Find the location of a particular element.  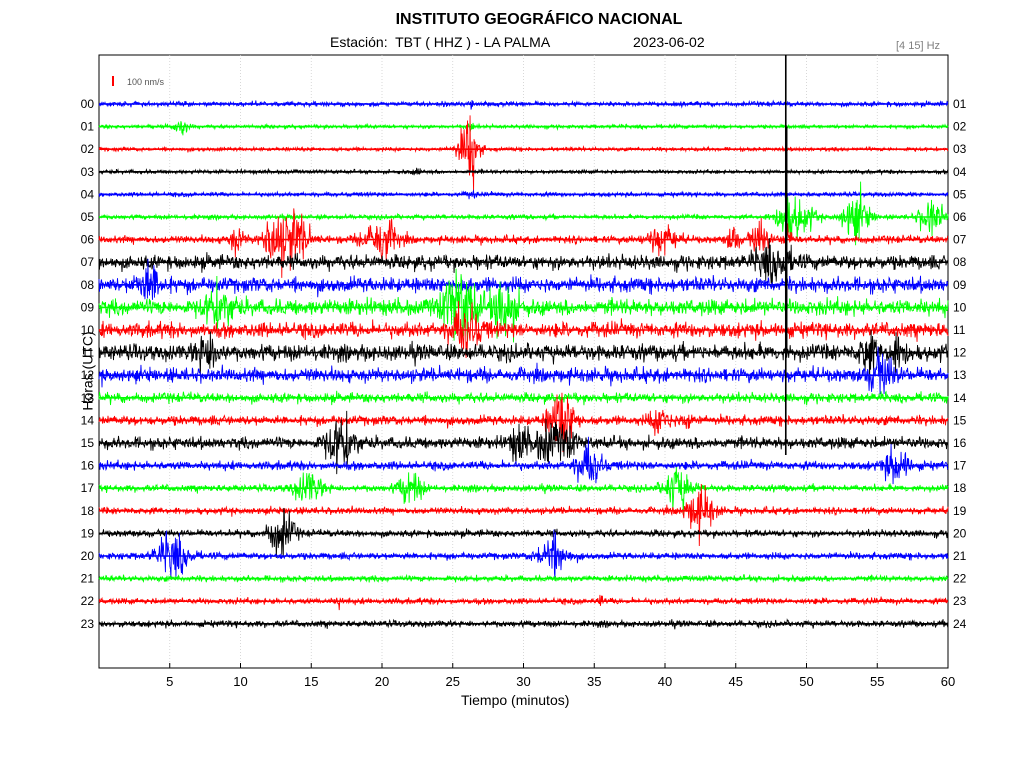

hour-label-right: 11 is located at coordinates (959, 330).